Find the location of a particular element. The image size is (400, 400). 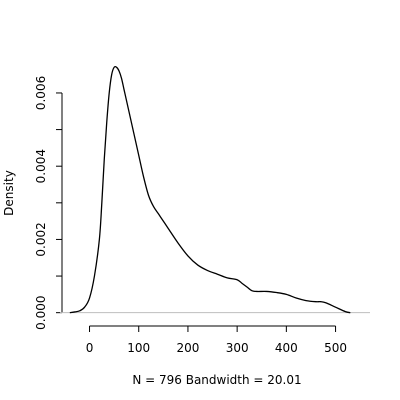

x-tick-label: 300 is located at coordinates (237, 348).